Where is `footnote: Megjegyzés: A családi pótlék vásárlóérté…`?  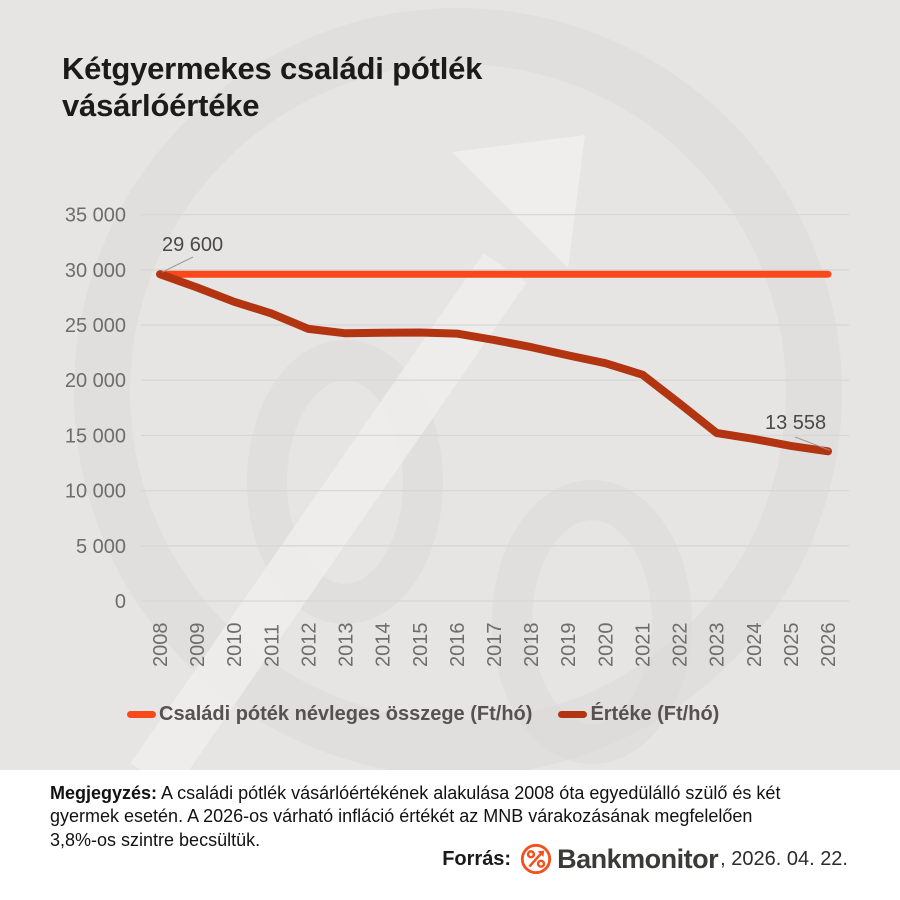 footnote: Megjegyzés: A családi pótlék vásárlóérté… is located at coordinates (415, 817).